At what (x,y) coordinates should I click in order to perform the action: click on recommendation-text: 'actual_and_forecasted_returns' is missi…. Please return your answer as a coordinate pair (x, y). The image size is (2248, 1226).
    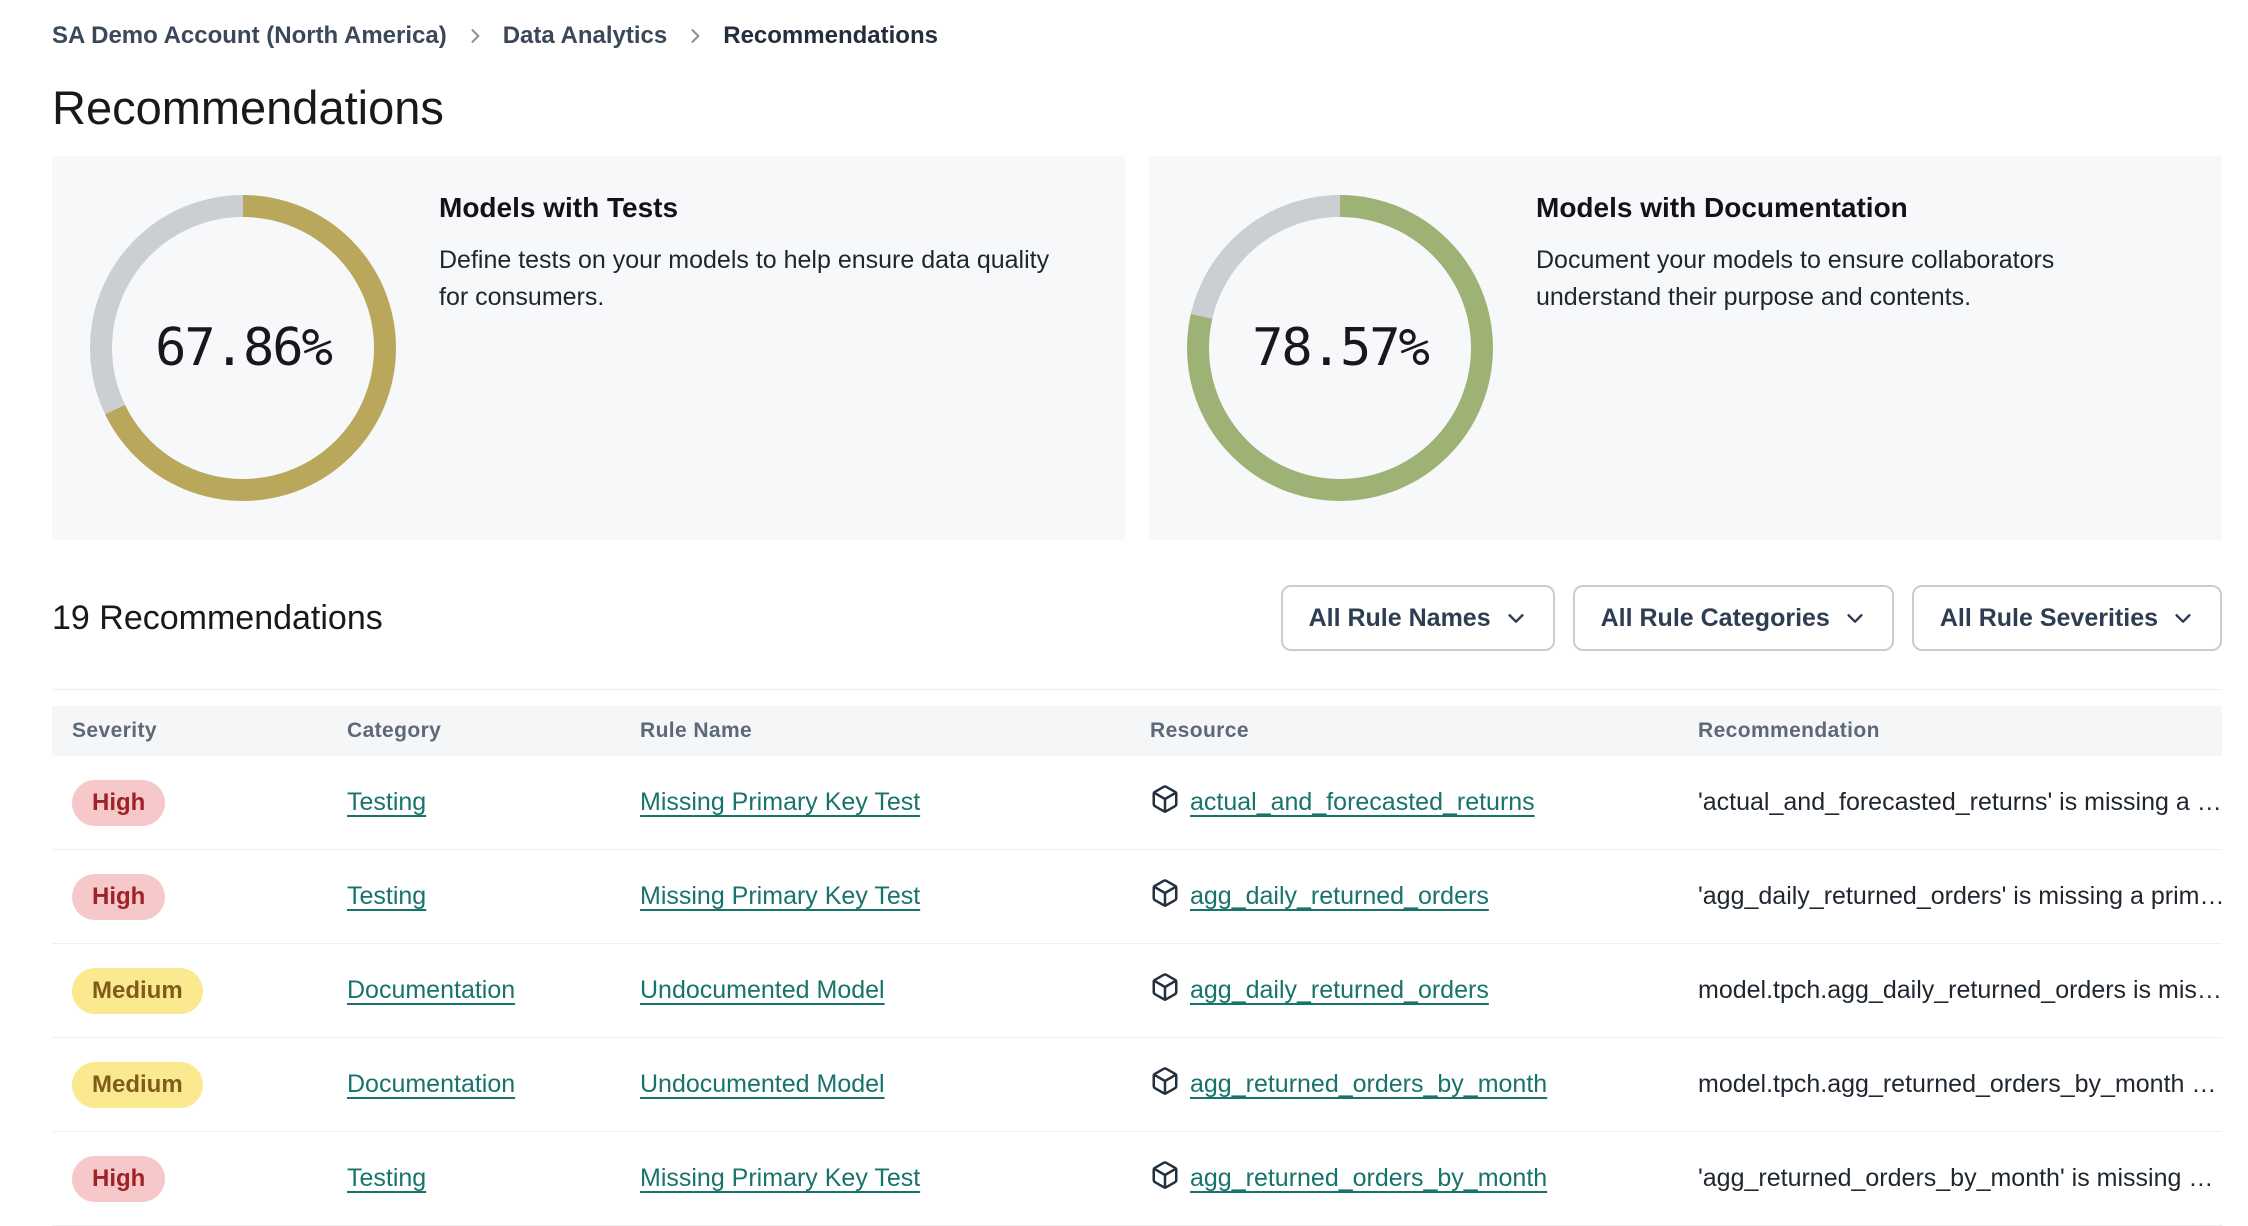
    Looking at the image, I should click on (1960, 802).